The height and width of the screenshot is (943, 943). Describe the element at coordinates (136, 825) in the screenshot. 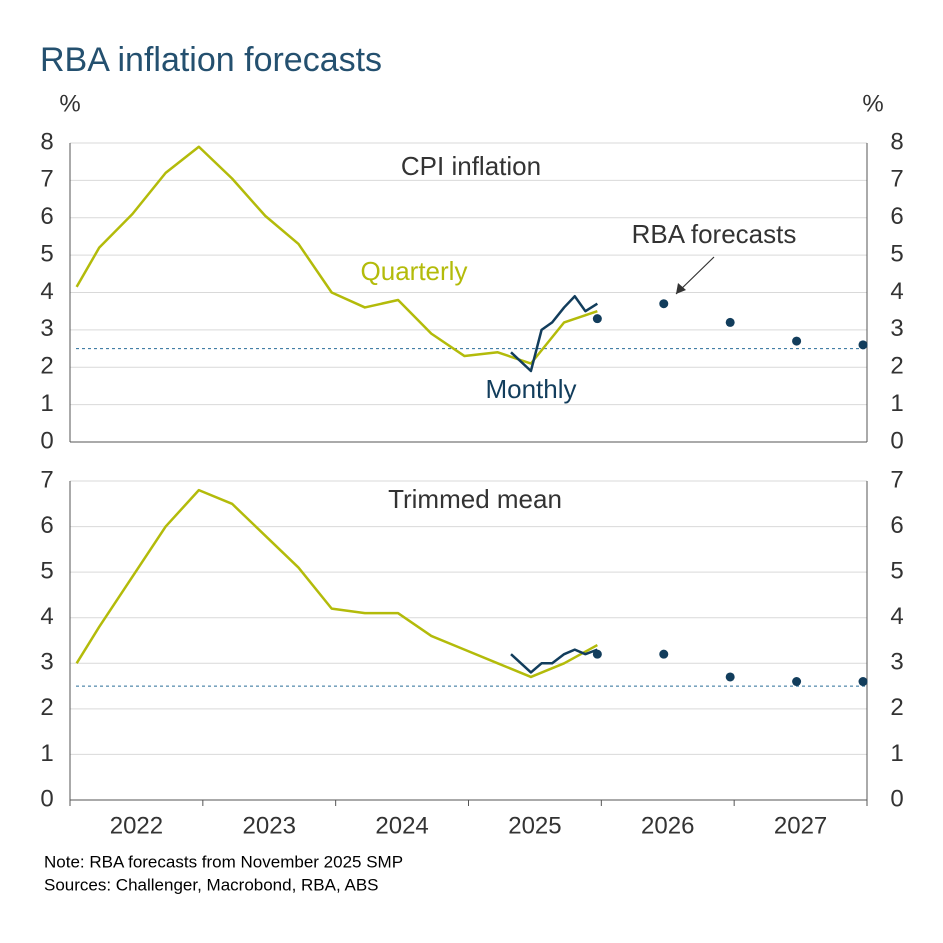

I see `x-tick-label: 2022` at that location.